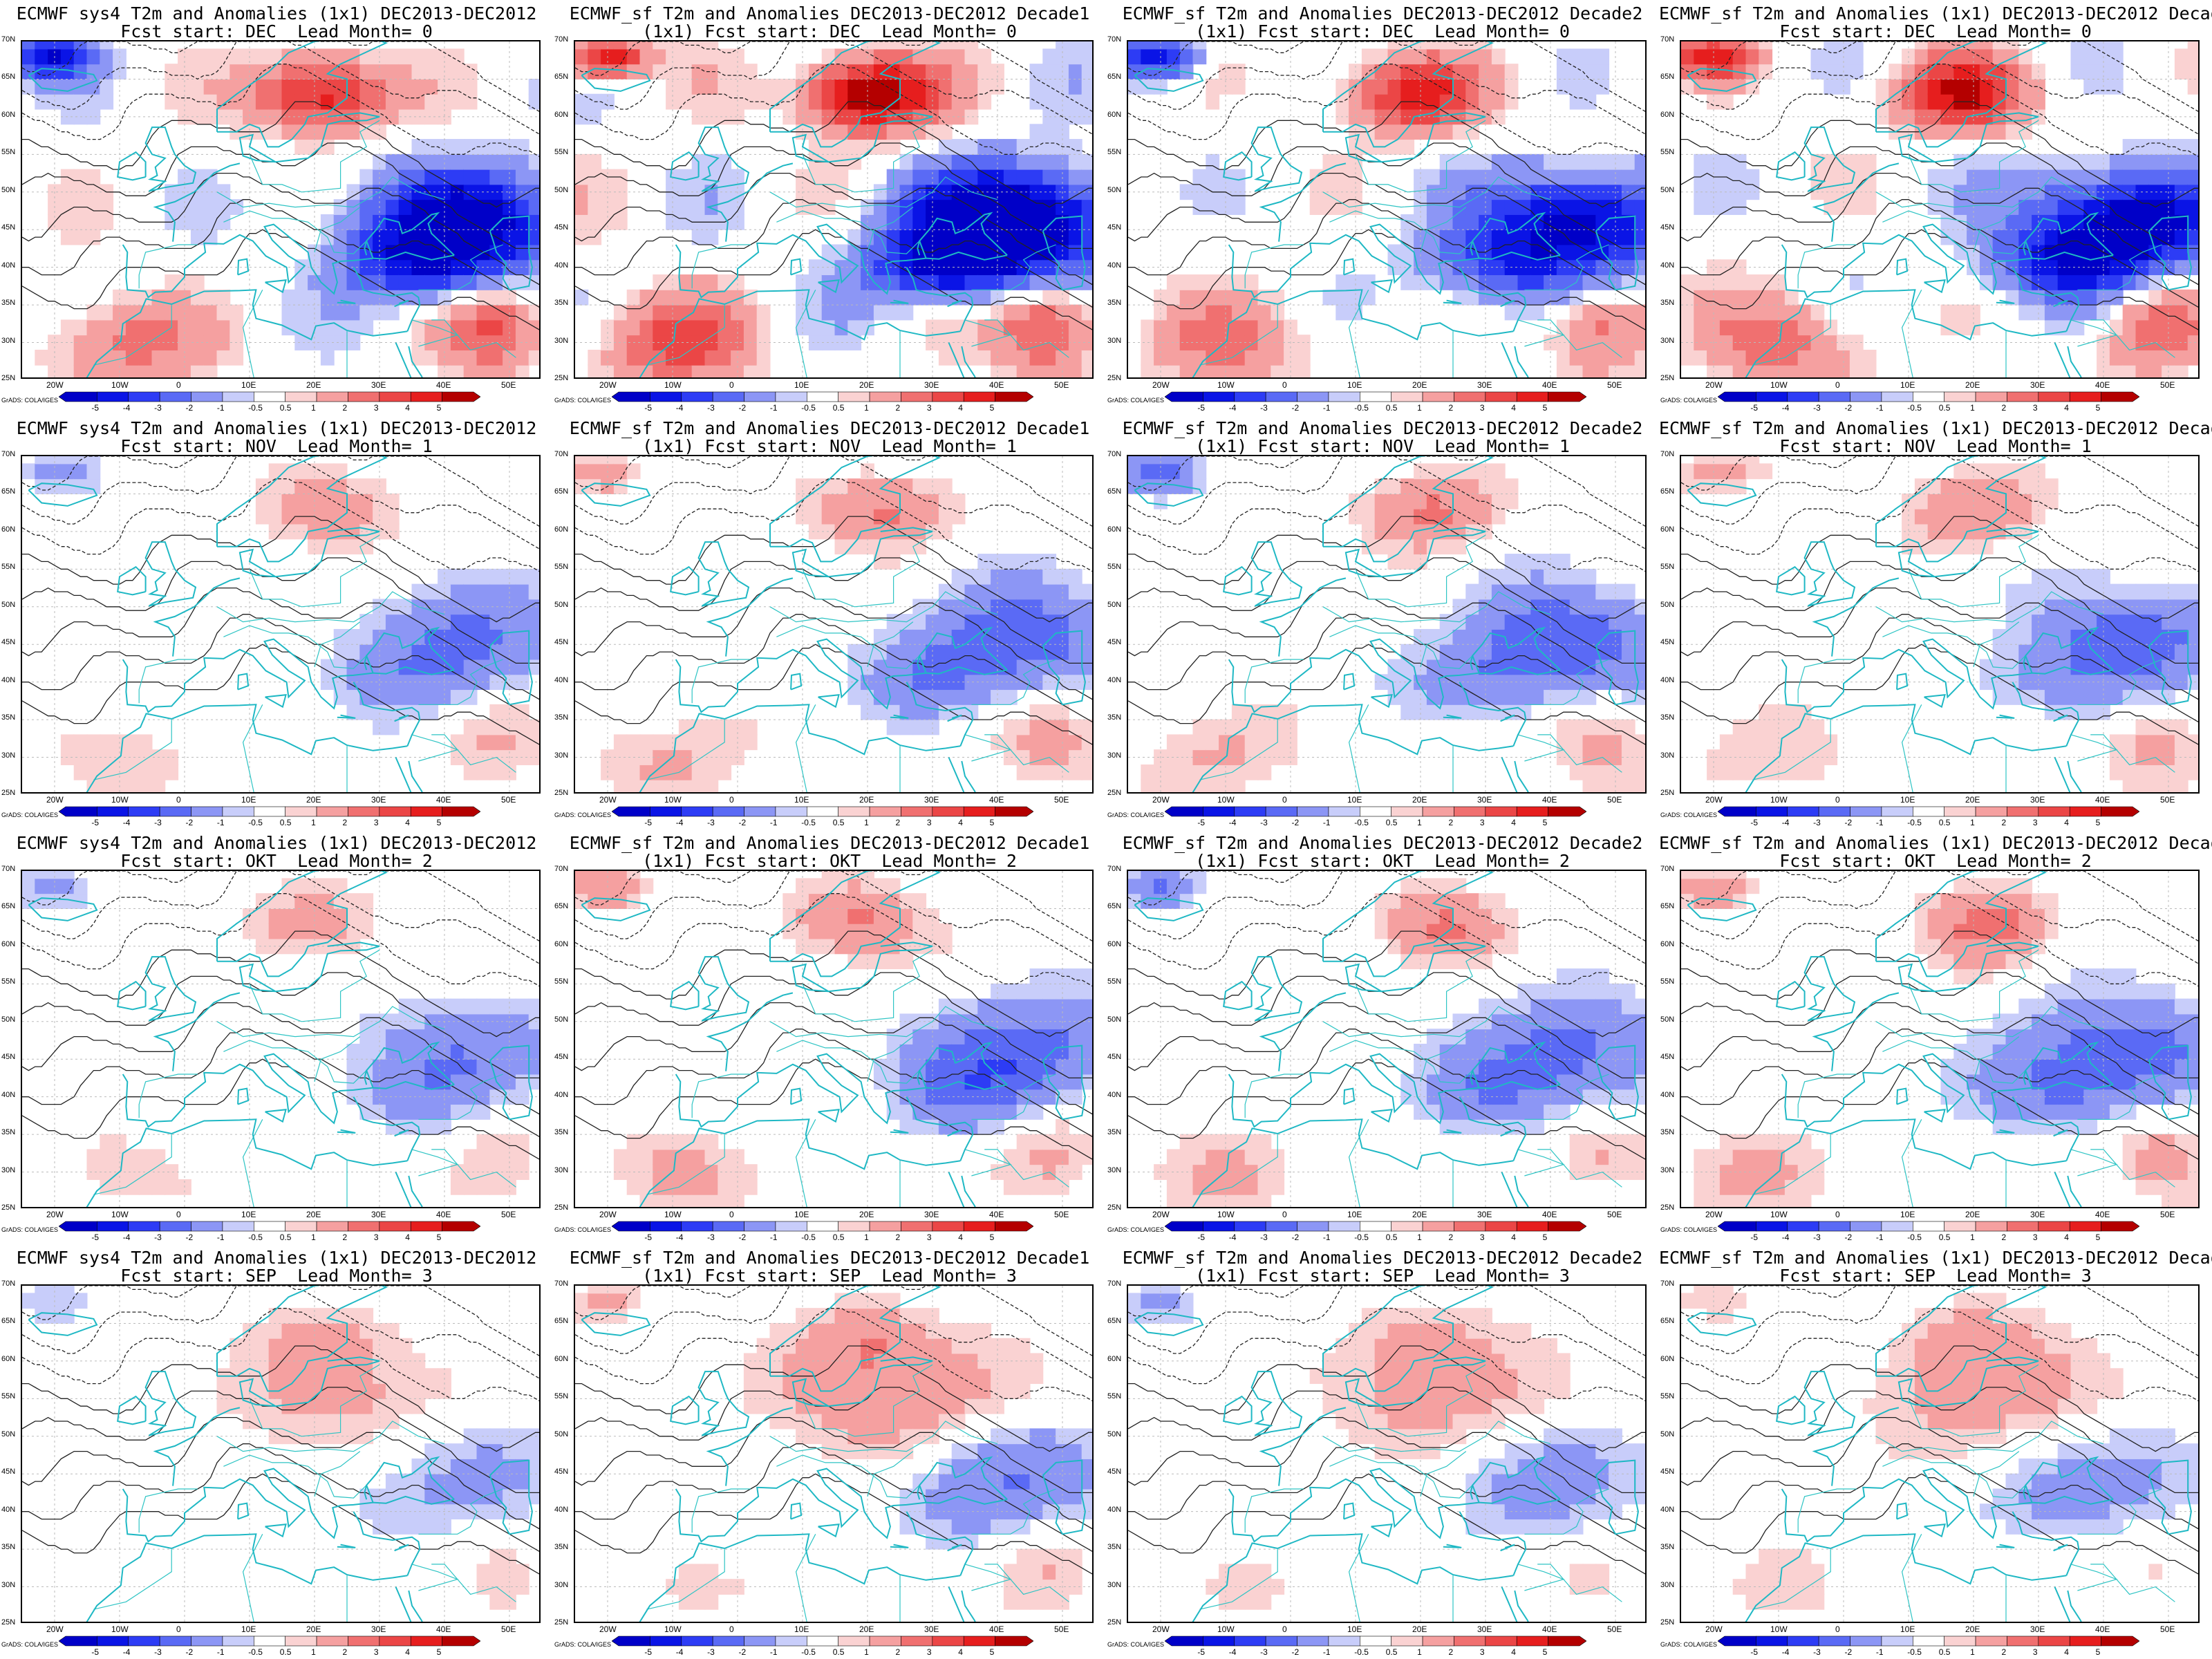 This screenshot has width=2212, height=1659. I want to click on colorbar-level-label: 4, so click(2066, 822).